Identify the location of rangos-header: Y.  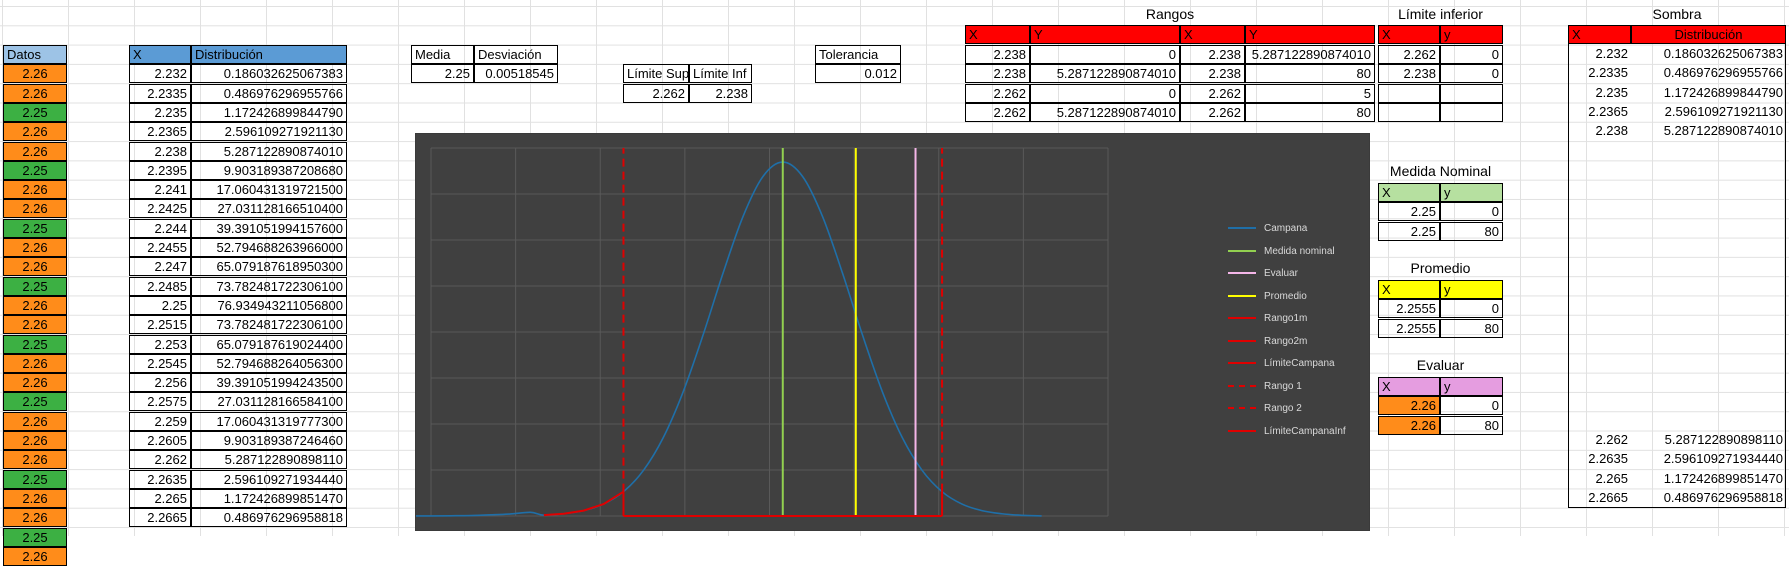
(1310, 34).